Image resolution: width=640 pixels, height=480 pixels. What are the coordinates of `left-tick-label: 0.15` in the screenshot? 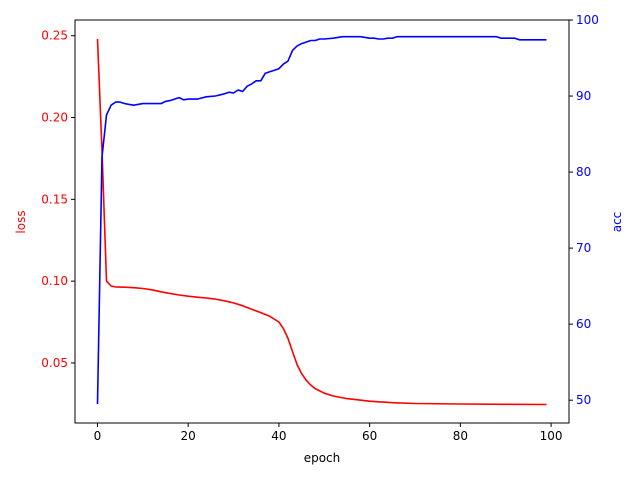 It's located at (54, 199).